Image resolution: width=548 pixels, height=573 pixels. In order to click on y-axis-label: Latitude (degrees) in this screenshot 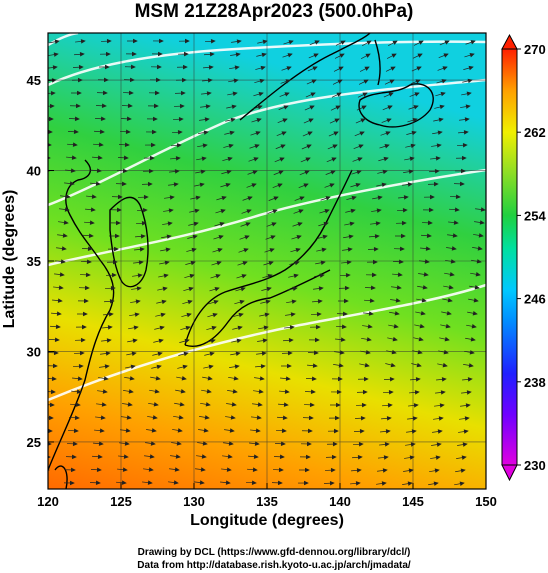, I will do `click(9, 259)`.